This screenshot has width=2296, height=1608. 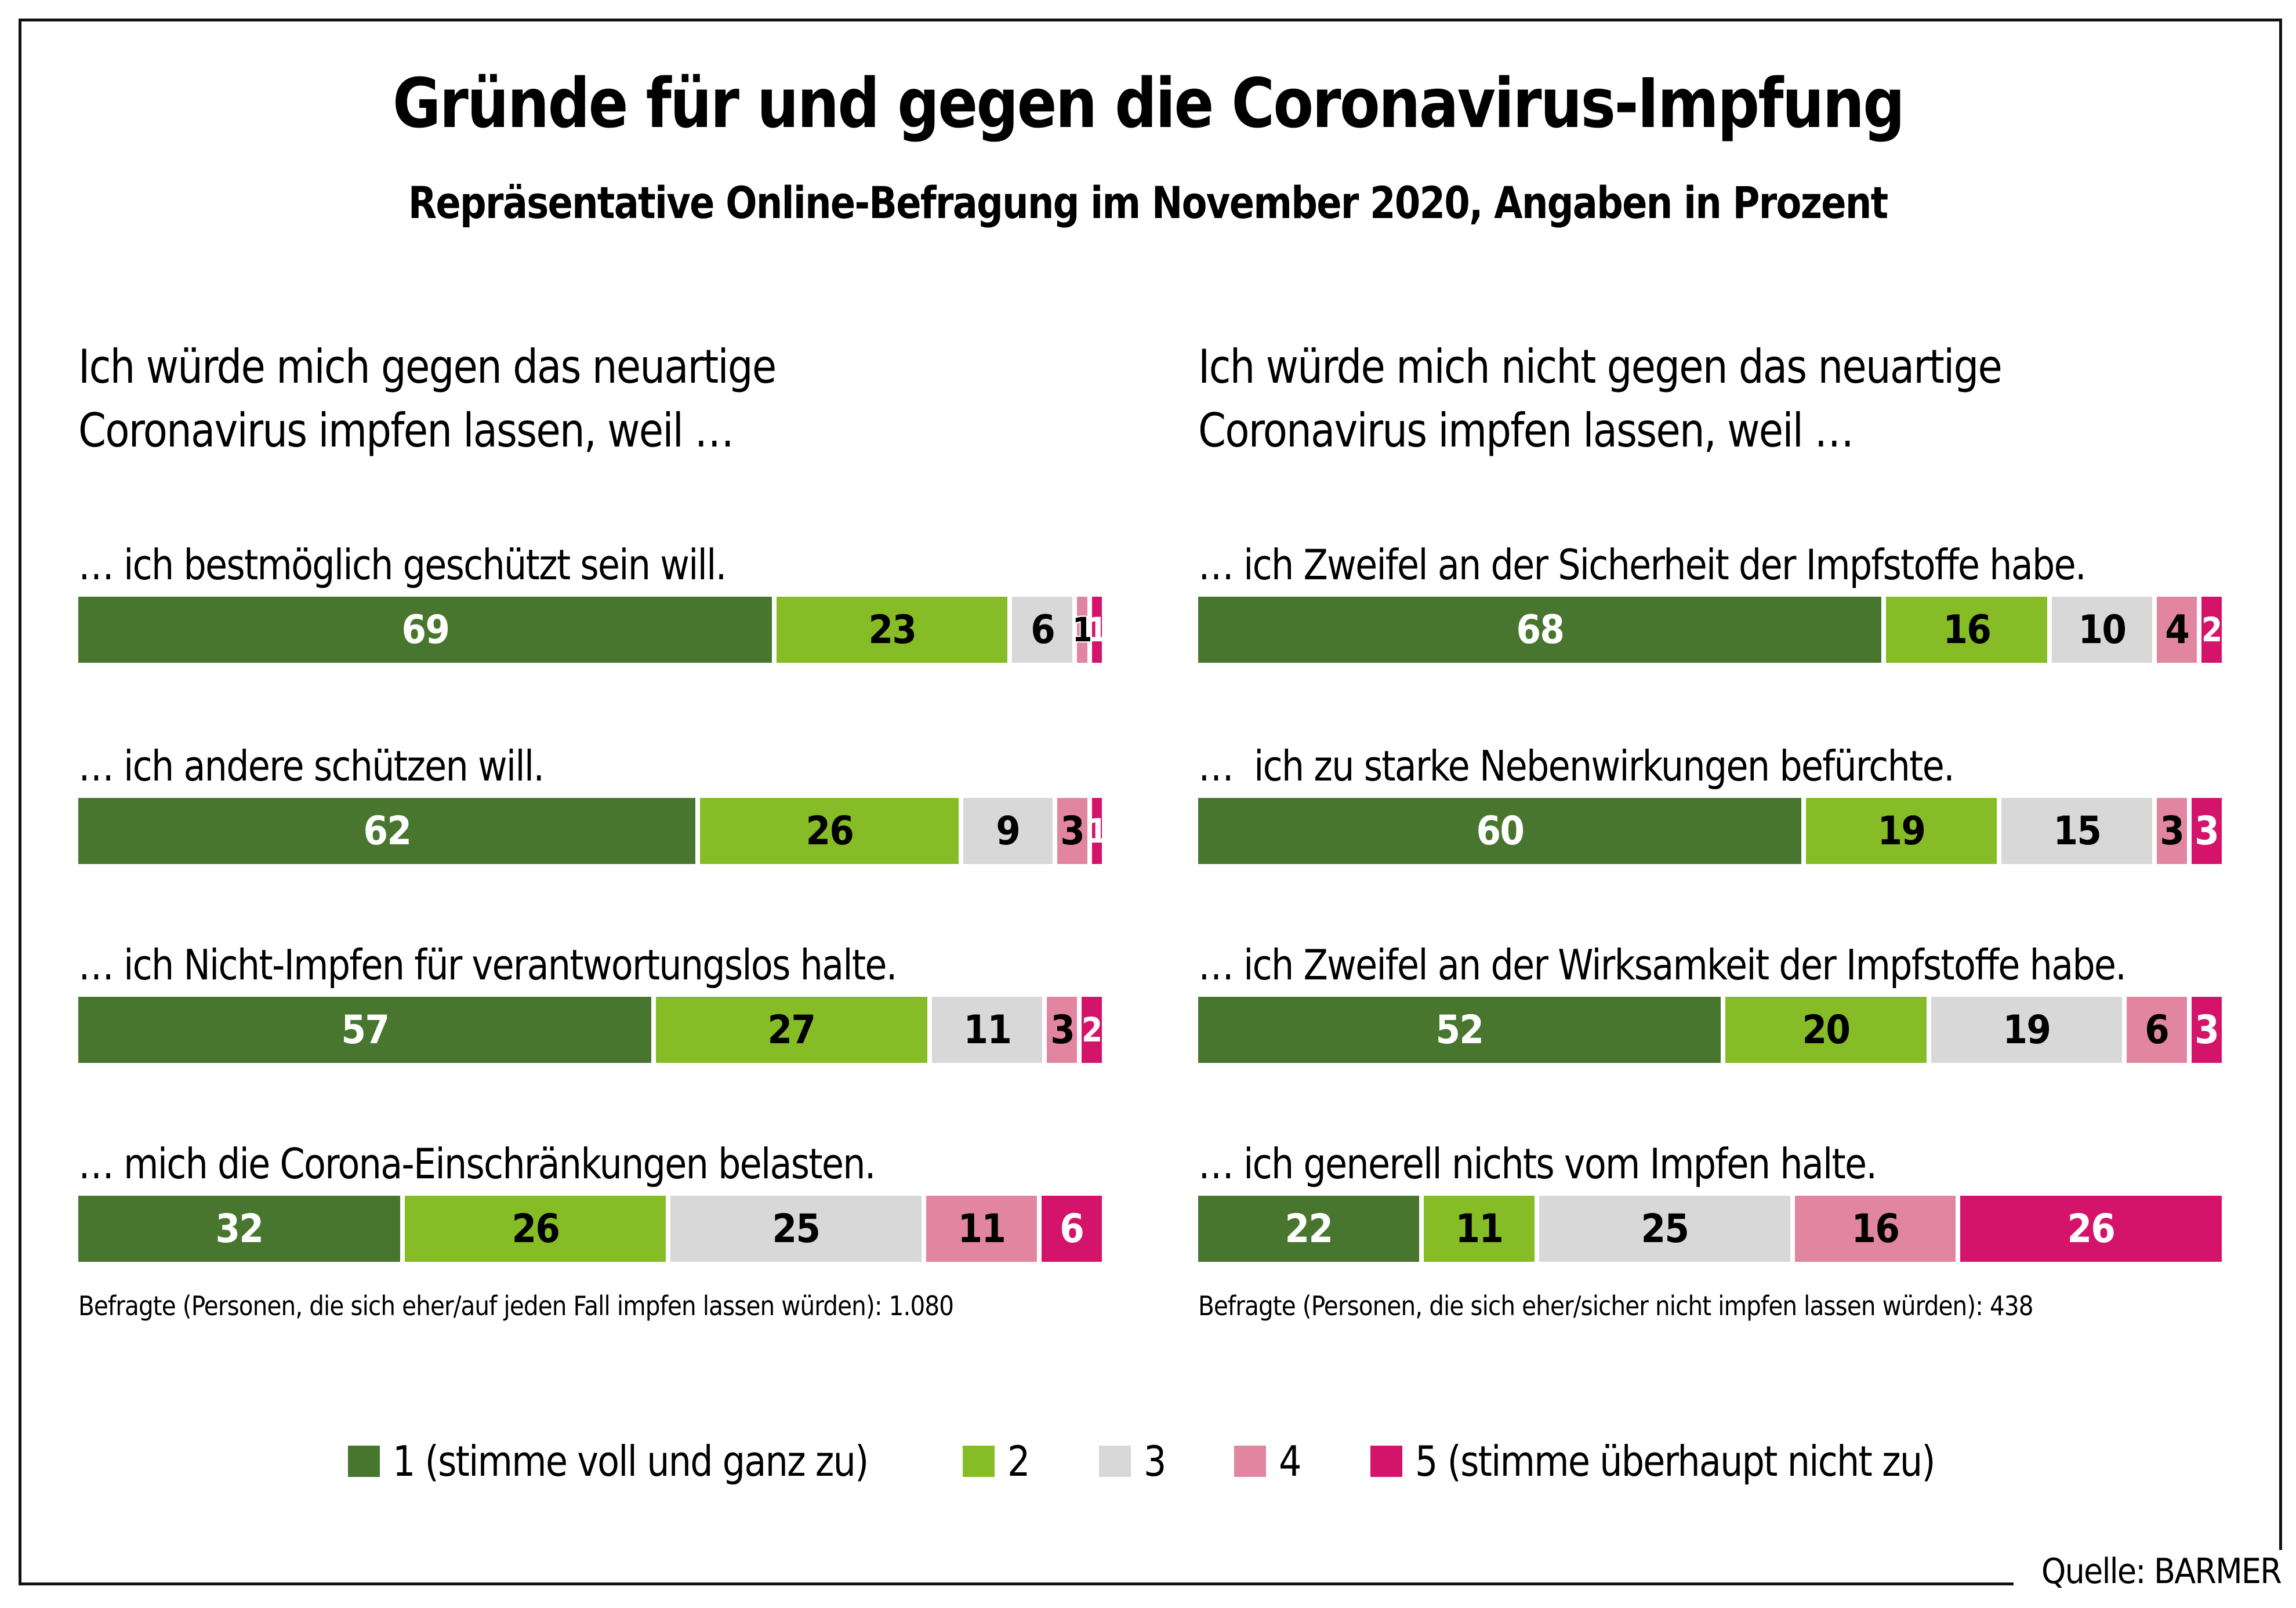 What do you see at coordinates (365, 1030) in the screenshot?
I see `bar-value-label: 57` at bounding box center [365, 1030].